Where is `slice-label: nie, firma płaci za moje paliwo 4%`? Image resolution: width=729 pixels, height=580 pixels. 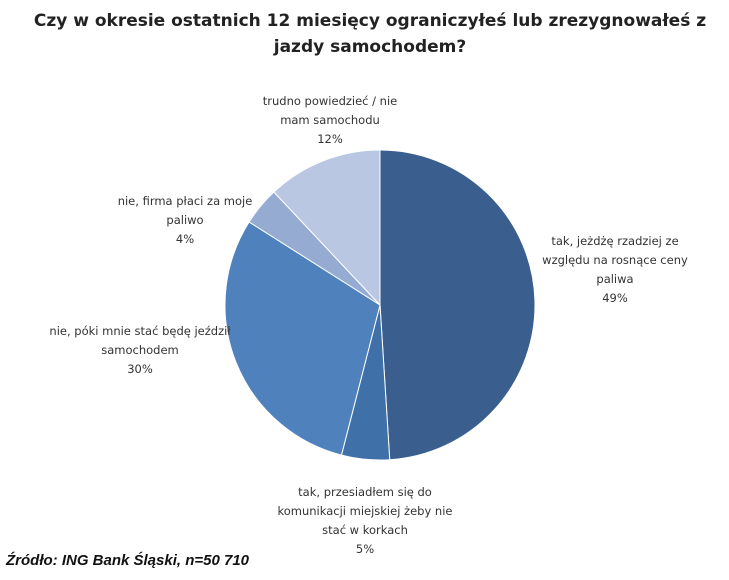
slice-label: nie, firma płaci za moje paliwo 4% is located at coordinates (185, 220).